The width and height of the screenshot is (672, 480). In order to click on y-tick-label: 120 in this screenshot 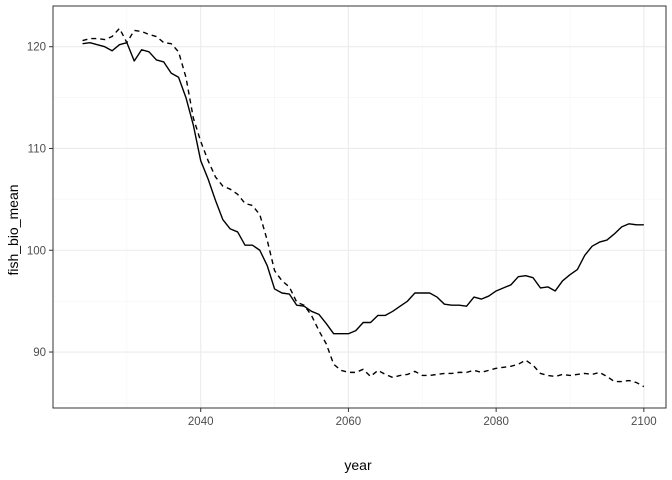, I will do `click(36, 48)`.